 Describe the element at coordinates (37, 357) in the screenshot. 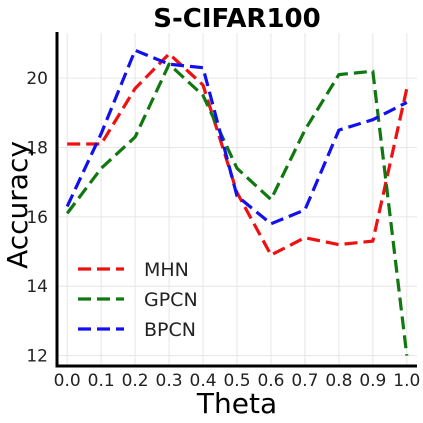

I see `y-tick-label-0: 12` at that location.